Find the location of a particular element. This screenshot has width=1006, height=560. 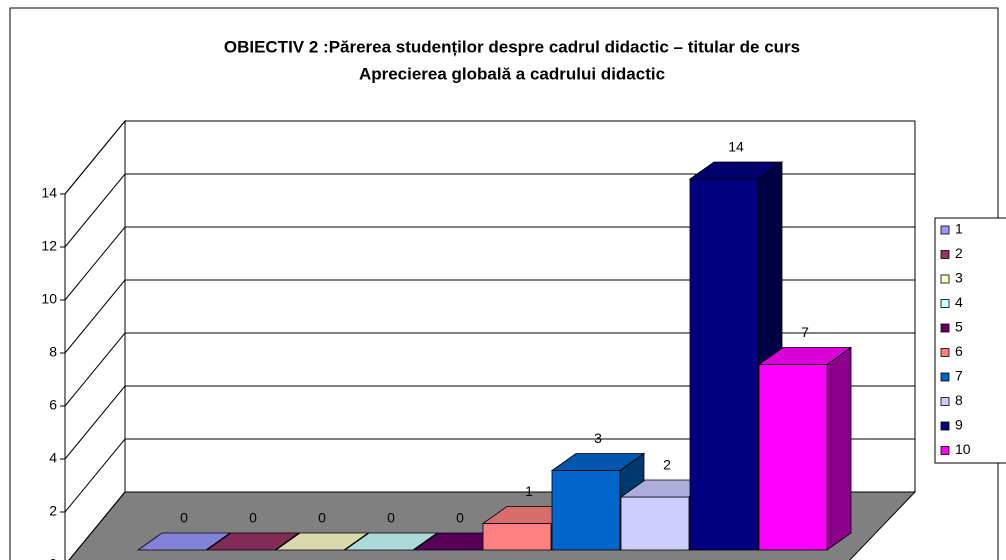

legend-label: 5 is located at coordinates (959, 327).